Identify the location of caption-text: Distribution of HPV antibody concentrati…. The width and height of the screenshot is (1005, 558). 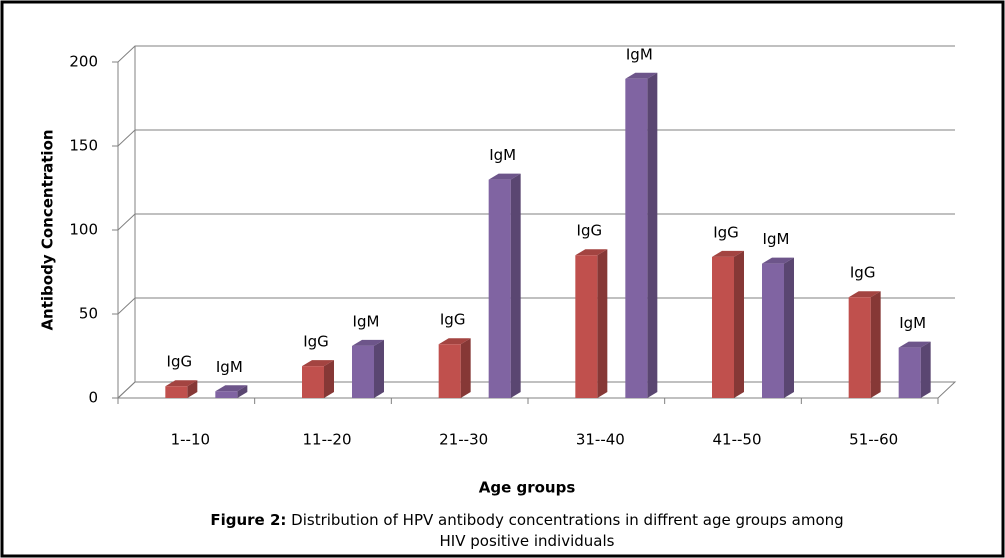
(564, 520).